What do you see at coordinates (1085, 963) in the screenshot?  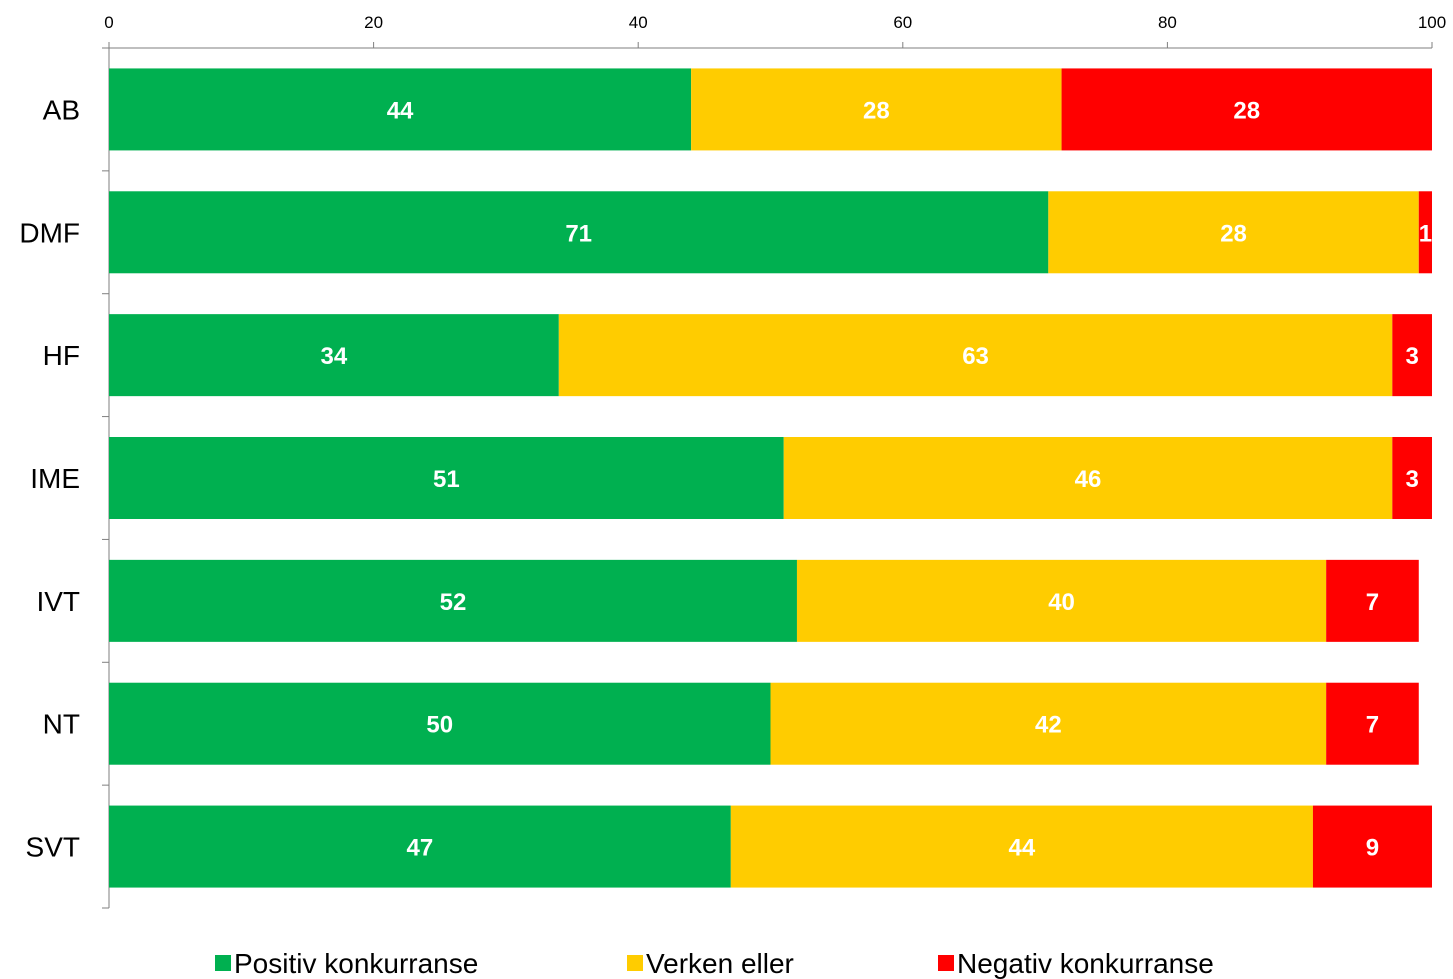 I see `legend-label: Negativ konkurranse` at bounding box center [1085, 963].